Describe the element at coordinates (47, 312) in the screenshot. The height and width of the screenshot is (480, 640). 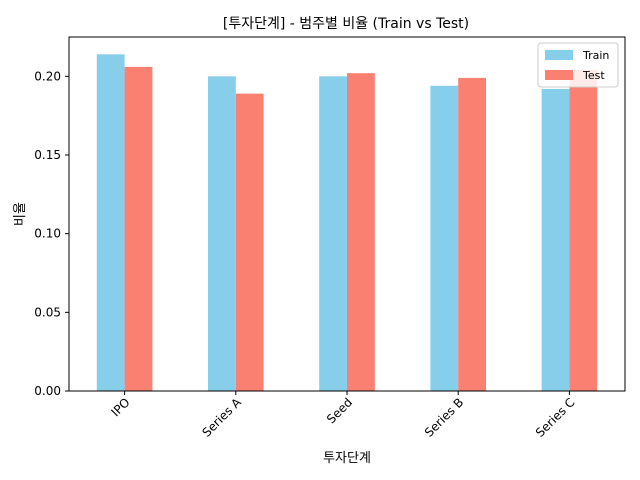
I see `y-tick-label: 0.05` at that location.